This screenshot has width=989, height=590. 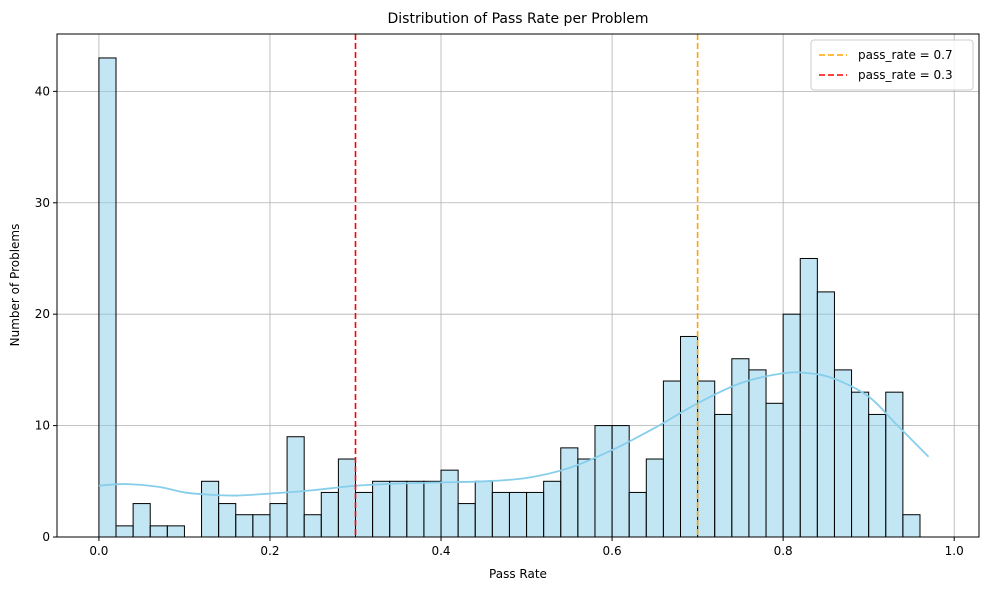 I want to click on x-tick-label: 0.4, so click(x=440, y=551).